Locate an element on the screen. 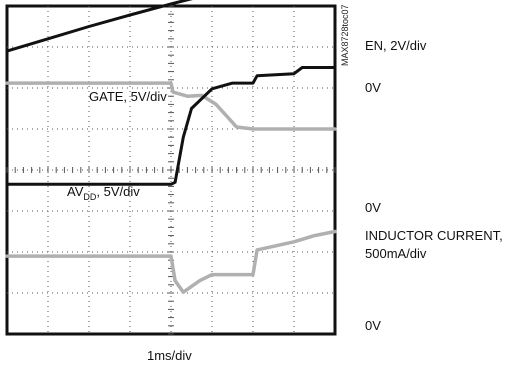  inductor-label-line2: 500mA/div is located at coordinates (396, 253).